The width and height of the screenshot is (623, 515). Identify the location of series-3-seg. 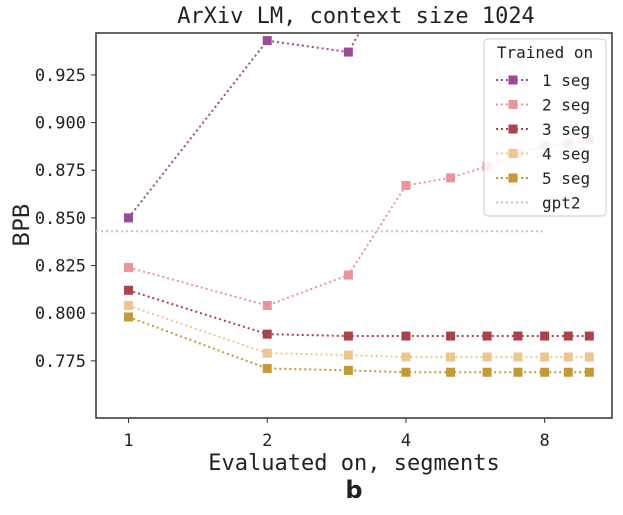
(359, 313).